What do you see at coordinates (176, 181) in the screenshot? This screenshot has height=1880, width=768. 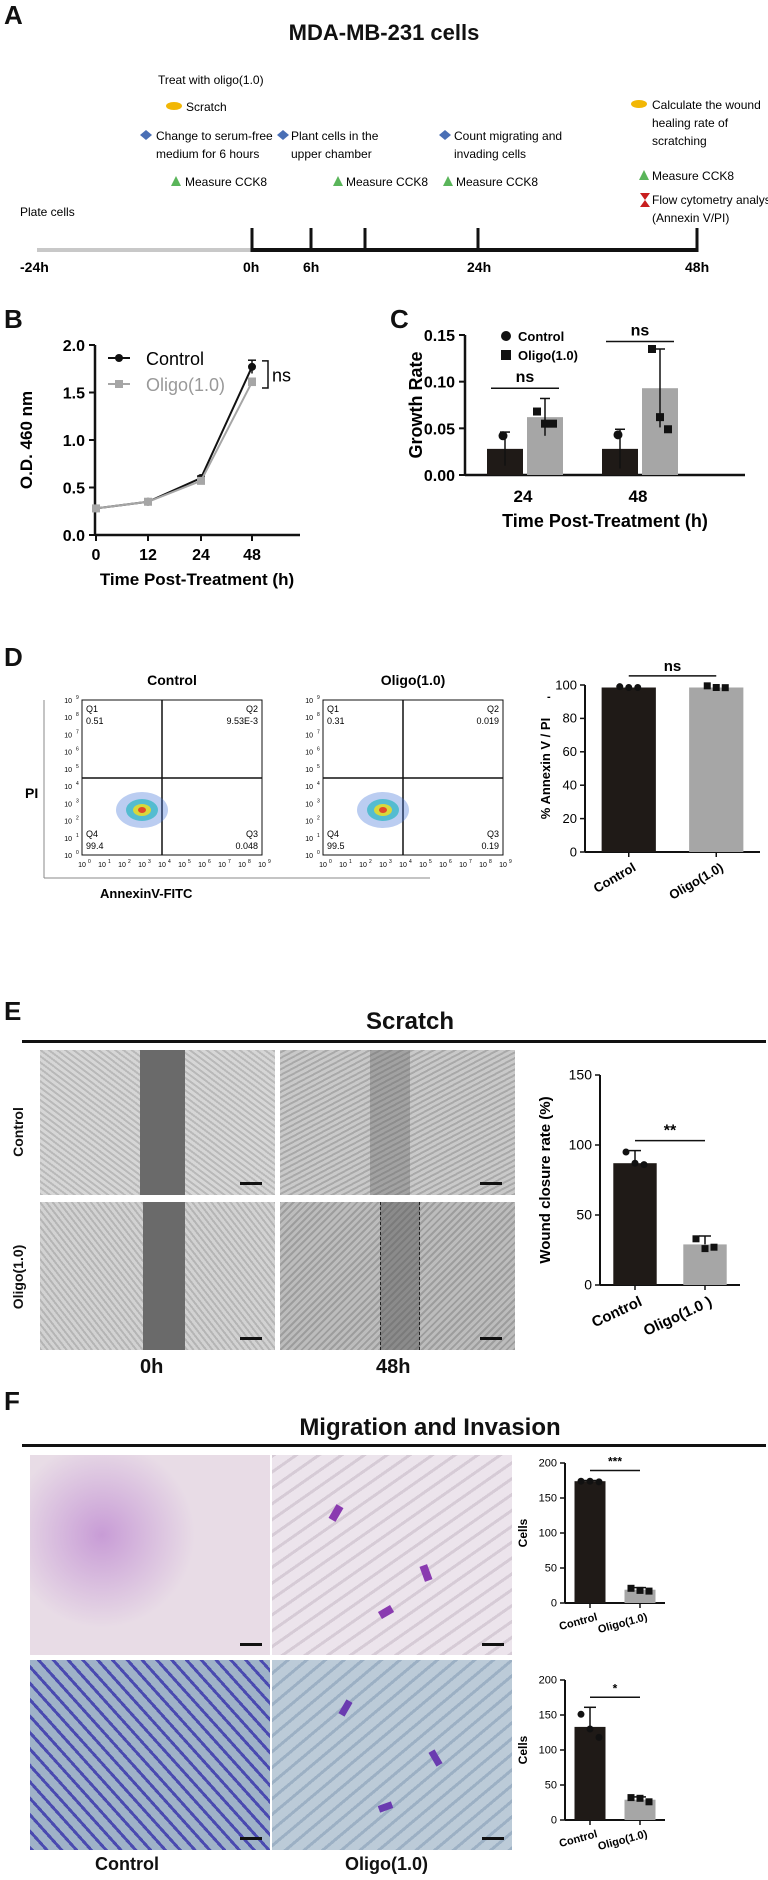 I see `cck8-triangle-icon-0h` at bounding box center [176, 181].